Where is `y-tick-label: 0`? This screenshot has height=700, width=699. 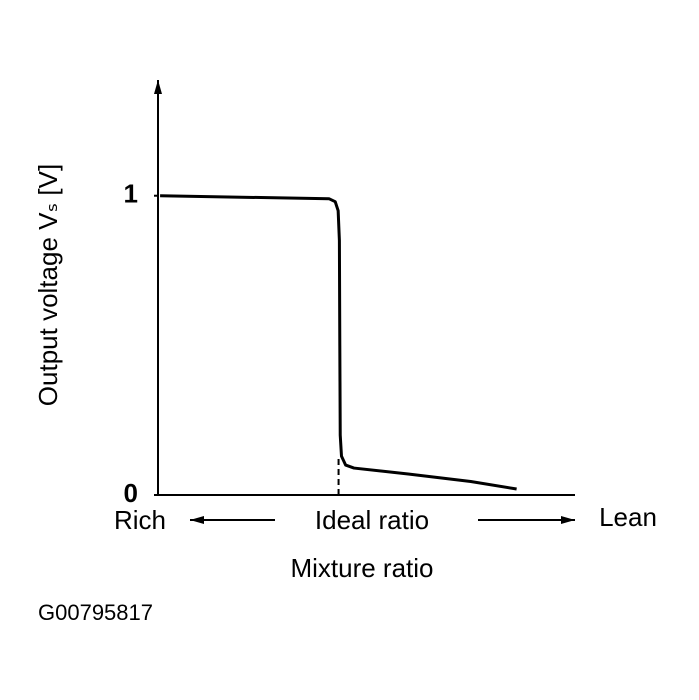
y-tick-label: 0 is located at coordinates (131, 493).